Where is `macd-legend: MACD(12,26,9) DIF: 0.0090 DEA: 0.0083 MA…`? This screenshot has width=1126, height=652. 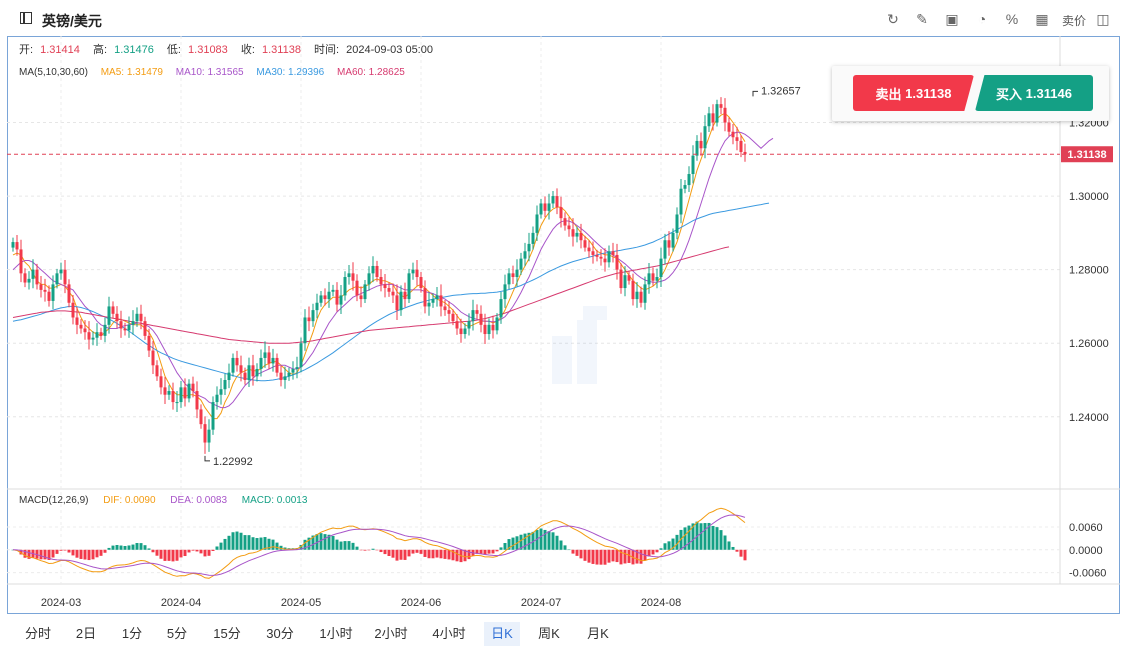
macd-legend: MACD(12,26,9) DIF: 0.0090 DEA: 0.0083 MA… is located at coordinates (163, 500).